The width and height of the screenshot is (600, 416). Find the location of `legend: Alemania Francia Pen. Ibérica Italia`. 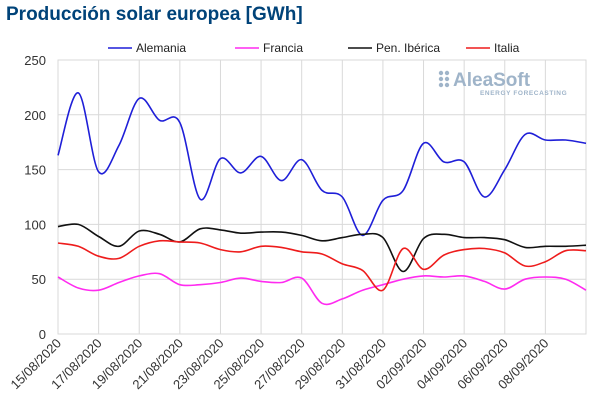

legend: Alemania Francia Pen. Ibérica Italia is located at coordinates (314, 48).